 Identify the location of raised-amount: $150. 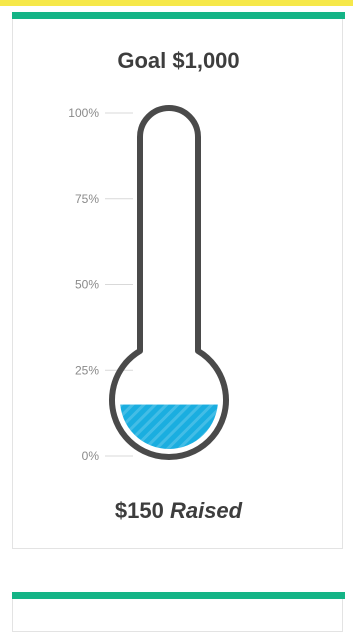
(139, 510).